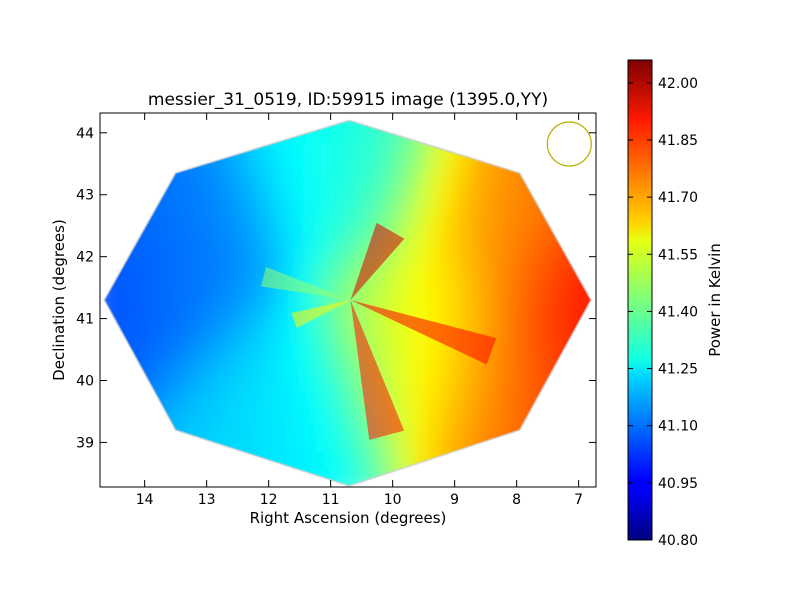 This screenshot has width=800, height=600. What do you see at coordinates (348, 518) in the screenshot?
I see `x-axis-label: Right Ascension (degrees)` at bounding box center [348, 518].